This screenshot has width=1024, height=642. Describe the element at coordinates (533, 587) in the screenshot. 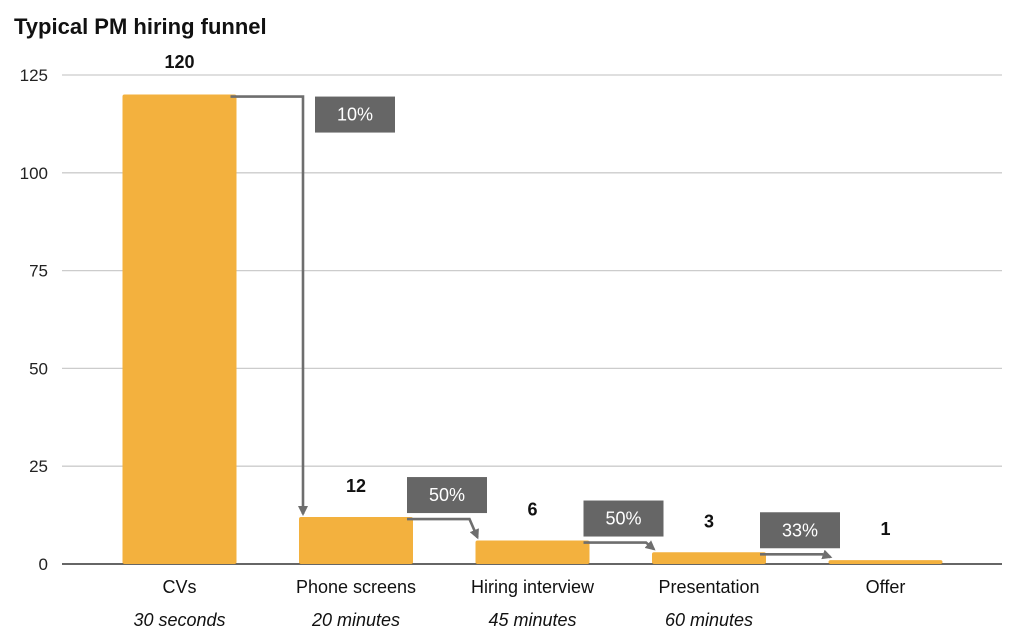

I see `x-tick-label: Hiring interview` at that location.